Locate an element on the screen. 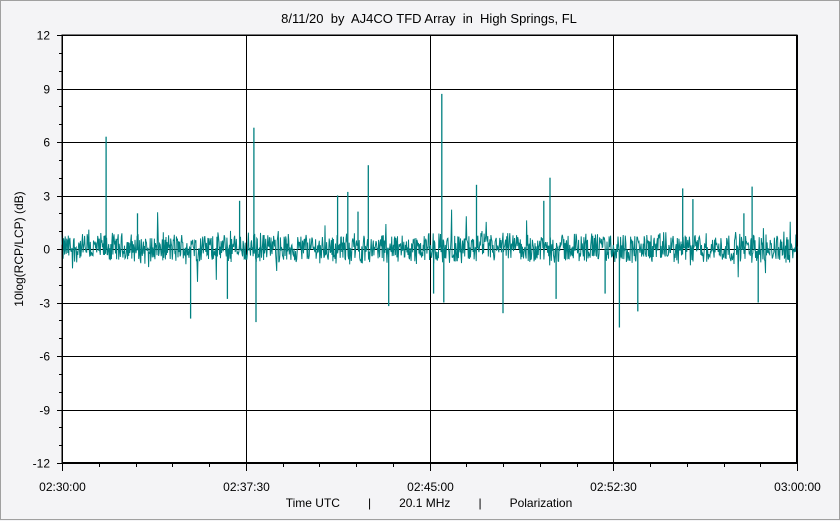 The image size is (840, 521). chart-footer: Time UTC | 20.1 MHz | Polarization is located at coordinates (429, 503).